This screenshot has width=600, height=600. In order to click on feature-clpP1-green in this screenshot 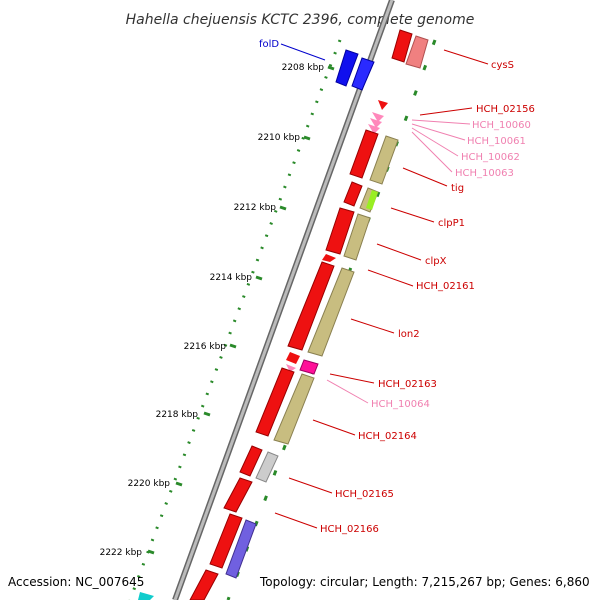, I will do `click(372, 200)`.